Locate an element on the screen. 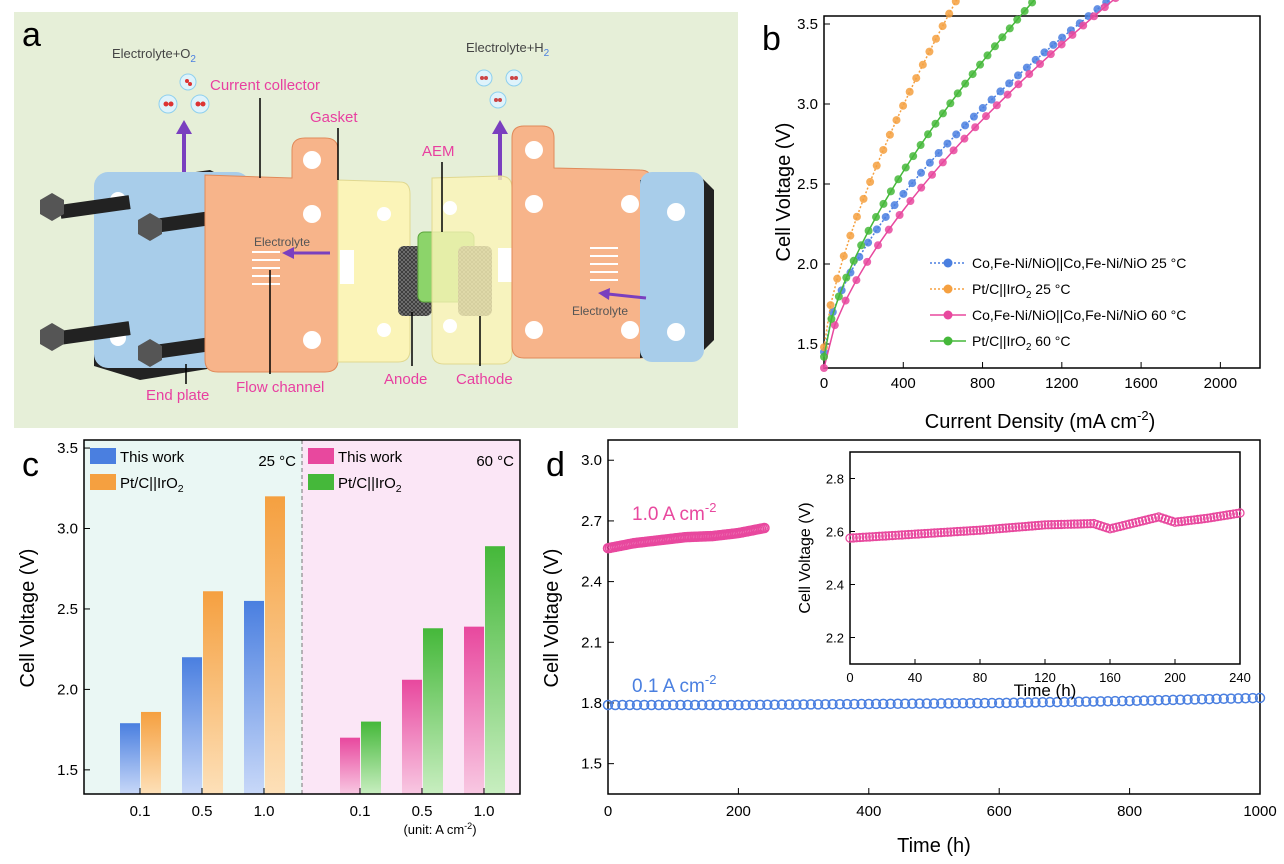  right-end-plate is located at coordinates (677, 267).